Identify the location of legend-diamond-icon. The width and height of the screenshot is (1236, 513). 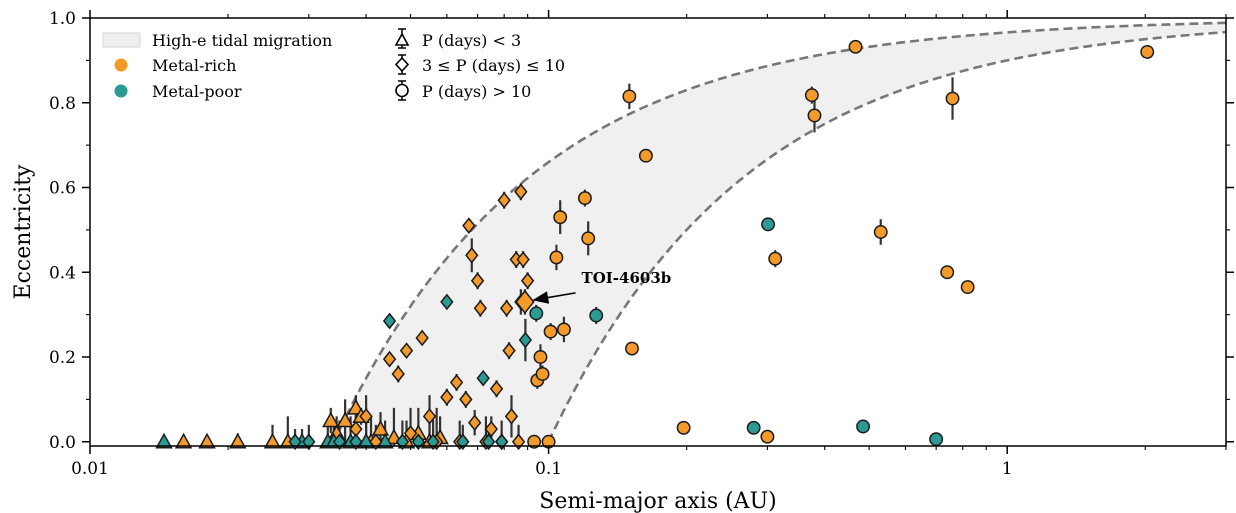
(402, 64).